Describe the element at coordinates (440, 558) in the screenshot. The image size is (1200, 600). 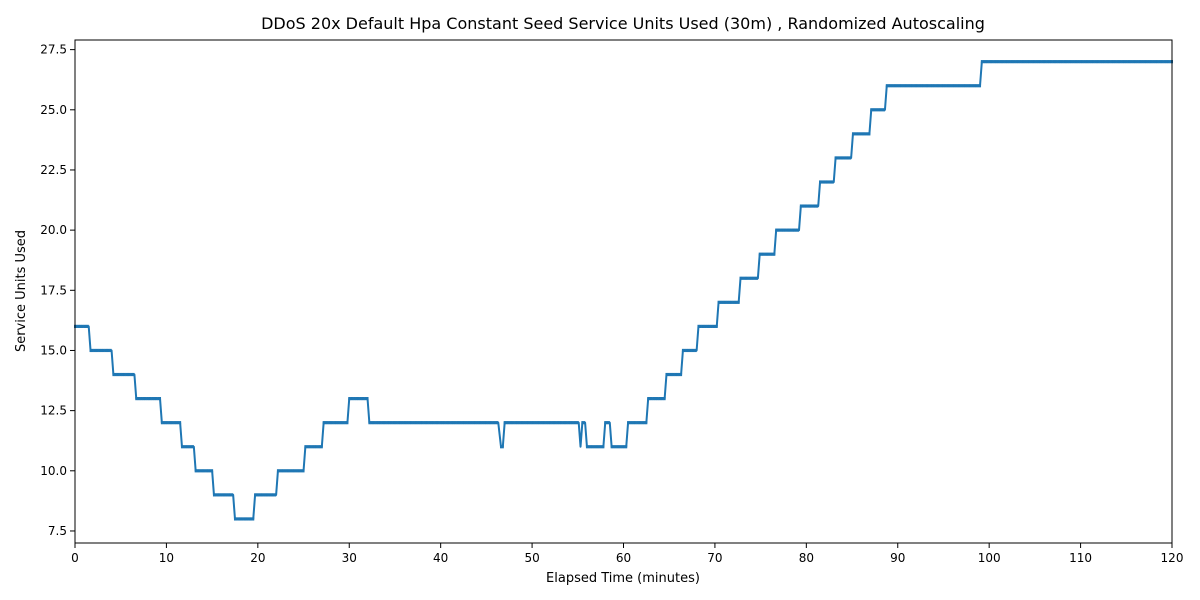
I see `x-tick-label: 40` at that location.